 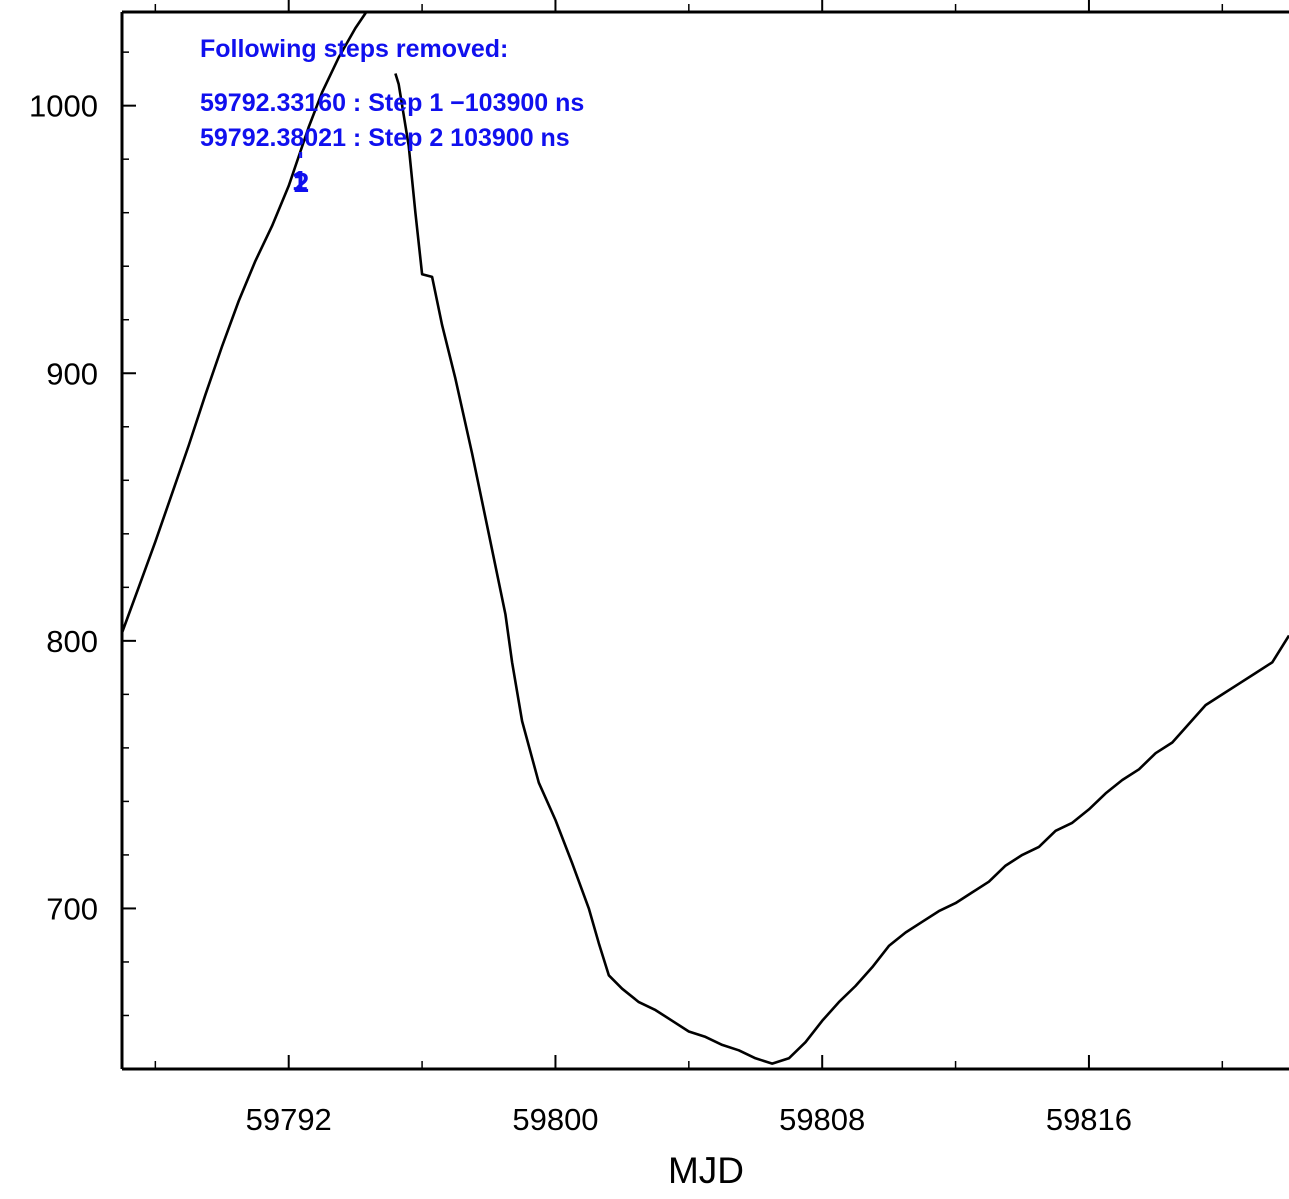 I want to click on y-tick-label-800: 800, so click(x=72, y=641).